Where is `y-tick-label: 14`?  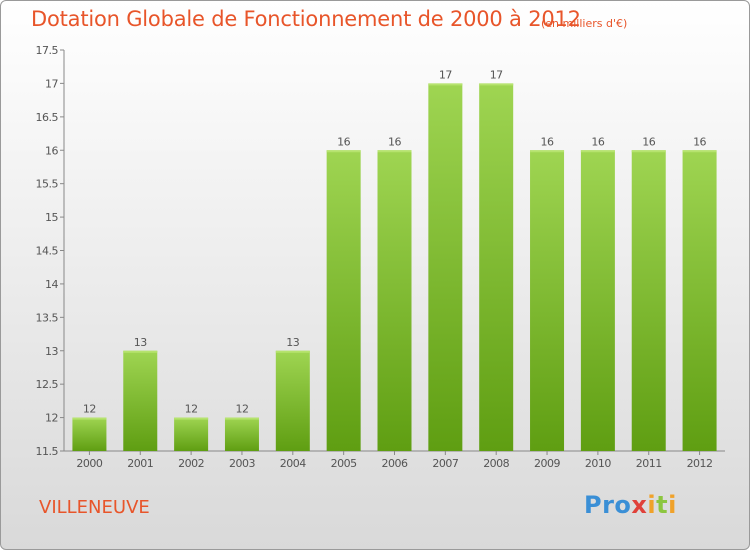 y-tick-label: 14 is located at coordinates (51, 284).